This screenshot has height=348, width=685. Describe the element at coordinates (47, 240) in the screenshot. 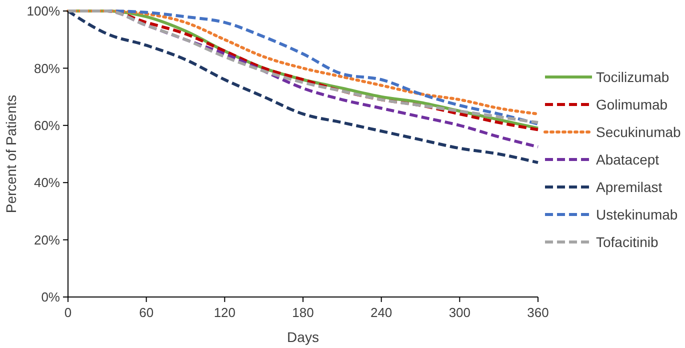

I see `y-tick-label: 20%` at that location.